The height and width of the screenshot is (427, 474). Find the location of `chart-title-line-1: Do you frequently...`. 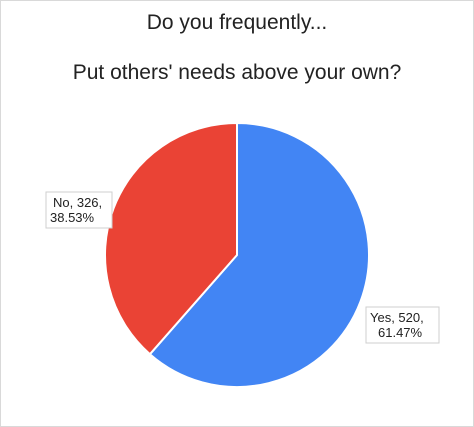

chart-title-line-1: Do you frequently... is located at coordinates (237, 22).